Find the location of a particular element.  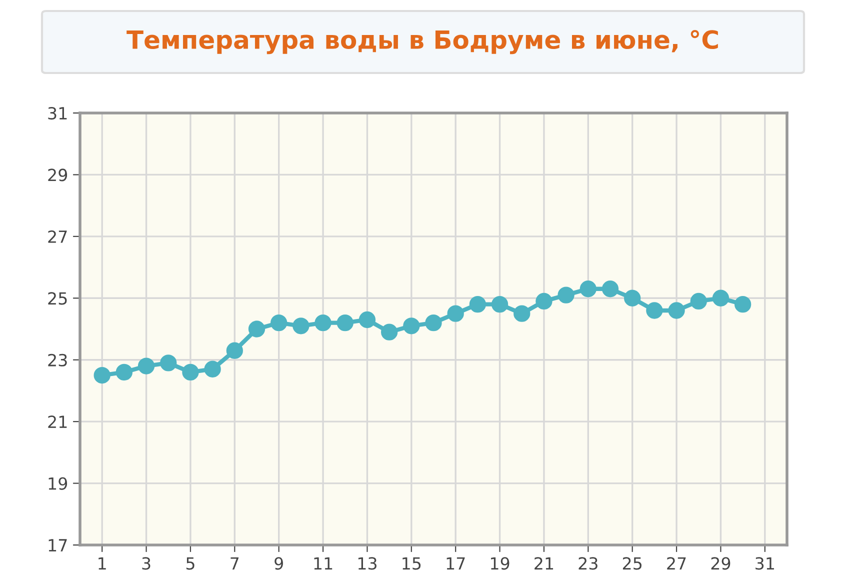

y-tick-label: 17 is located at coordinates (57, 545).